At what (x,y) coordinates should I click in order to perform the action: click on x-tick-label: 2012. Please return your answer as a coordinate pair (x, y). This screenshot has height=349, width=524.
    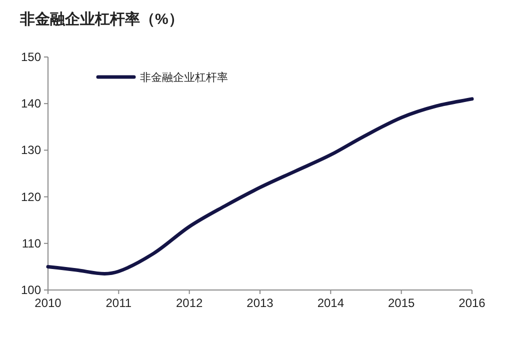
    Looking at the image, I should click on (190, 303).